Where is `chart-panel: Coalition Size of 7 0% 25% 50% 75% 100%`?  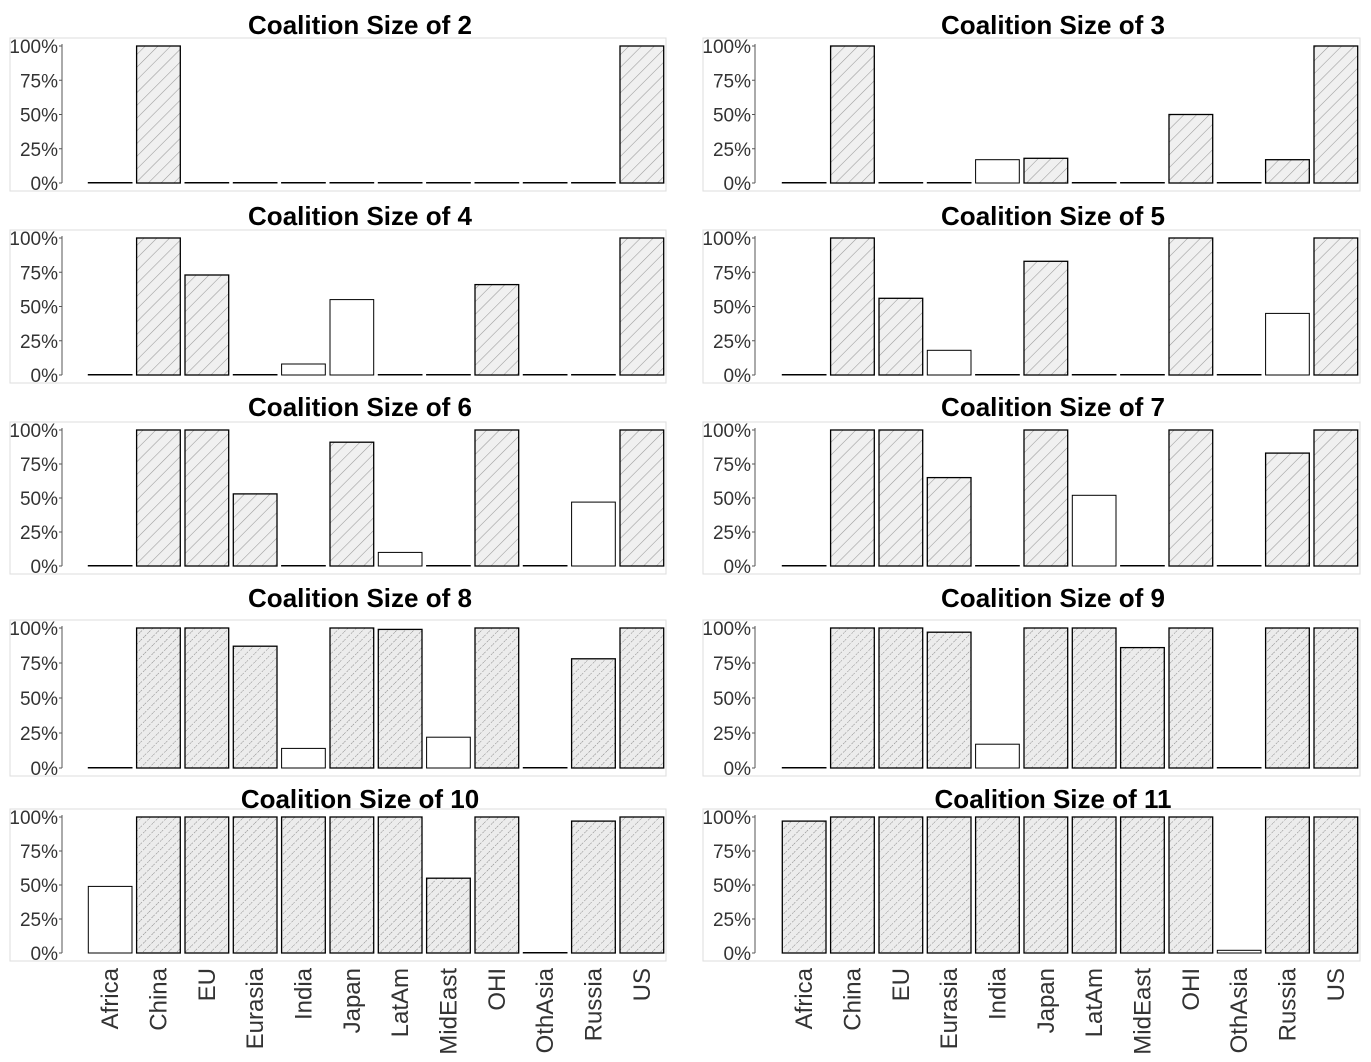 chart-panel: Coalition Size of 7 0% 25% 50% 75% 100% is located at coordinates (1031, 485).